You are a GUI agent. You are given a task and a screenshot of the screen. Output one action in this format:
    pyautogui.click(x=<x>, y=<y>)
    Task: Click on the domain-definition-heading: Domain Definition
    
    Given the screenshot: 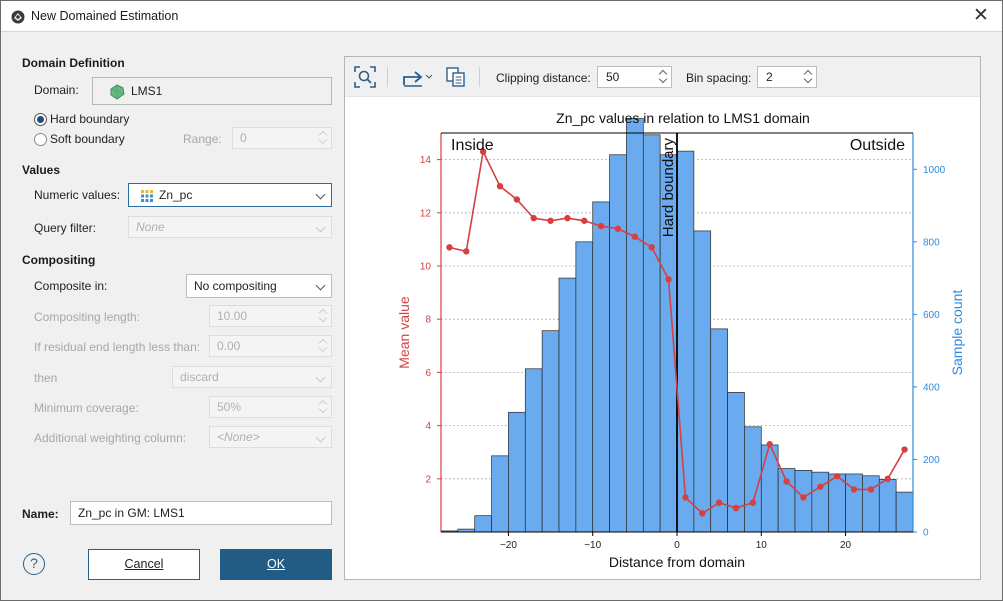 What is the action you would take?
    pyautogui.click(x=73, y=63)
    